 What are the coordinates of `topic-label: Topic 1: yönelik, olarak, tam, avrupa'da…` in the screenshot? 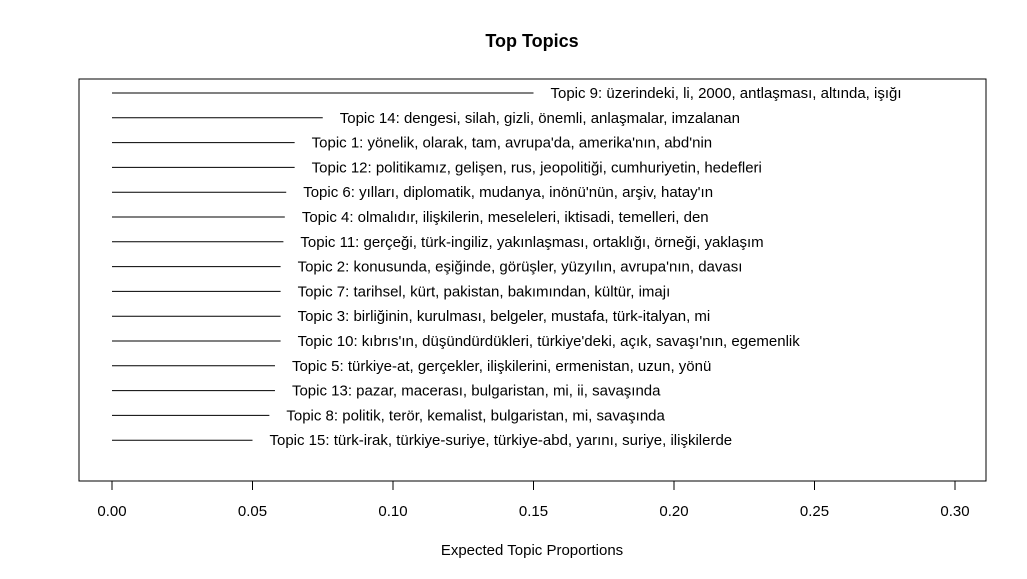 It's located at (512, 143).